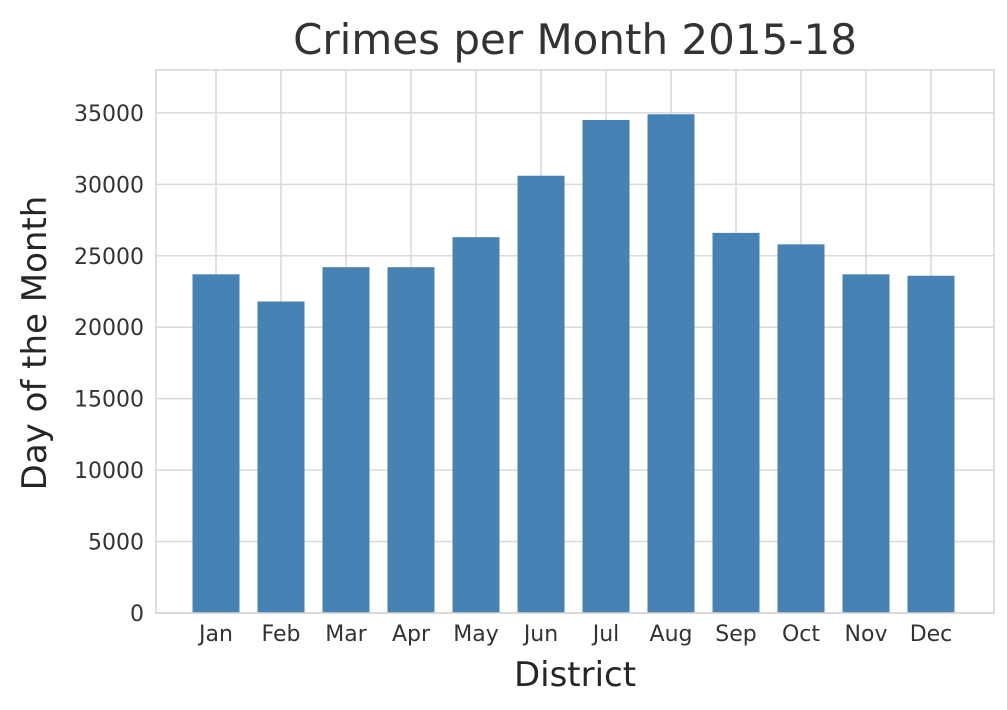 The width and height of the screenshot is (1007, 710). Describe the element at coordinates (671, 364) in the screenshot. I see `bar-aug` at that location.